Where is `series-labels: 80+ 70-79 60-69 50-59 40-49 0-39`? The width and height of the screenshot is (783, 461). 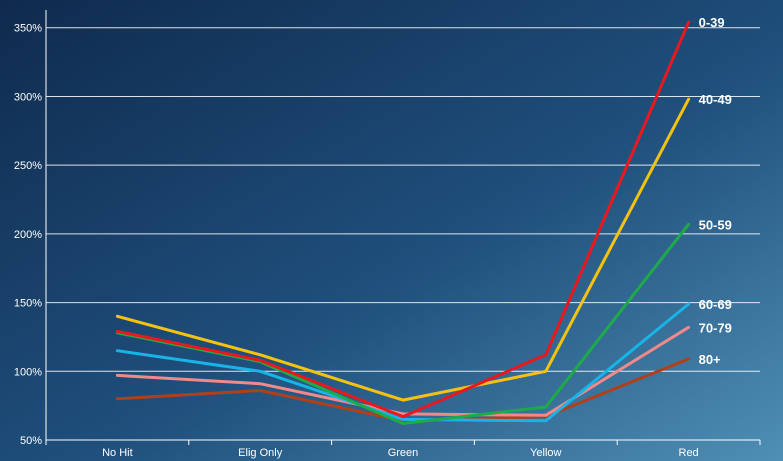
series-labels: 80+ 70-79 60-69 50-59 40-49 0-39 is located at coordinates (715, 191).